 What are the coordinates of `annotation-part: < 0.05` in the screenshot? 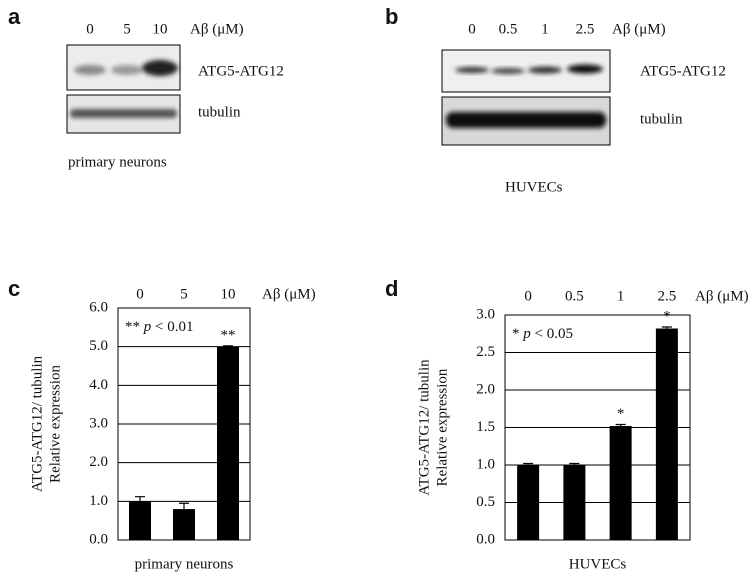 It's located at (554, 334).